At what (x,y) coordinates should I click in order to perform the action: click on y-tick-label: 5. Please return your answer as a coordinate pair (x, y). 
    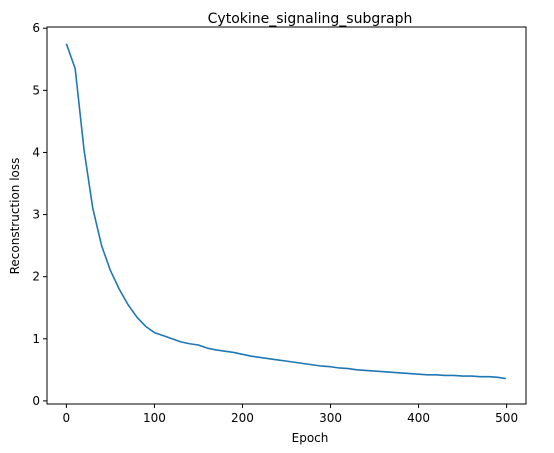
    Looking at the image, I should click on (36, 90).